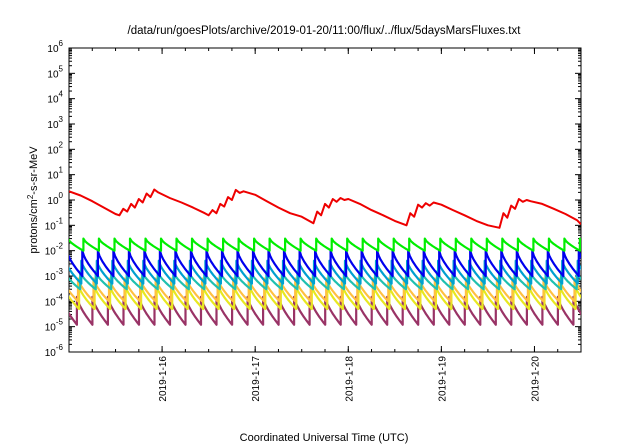  What do you see at coordinates (55, 174) in the screenshot?
I see `y-tick-label-7: 10¹` at bounding box center [55, 174].